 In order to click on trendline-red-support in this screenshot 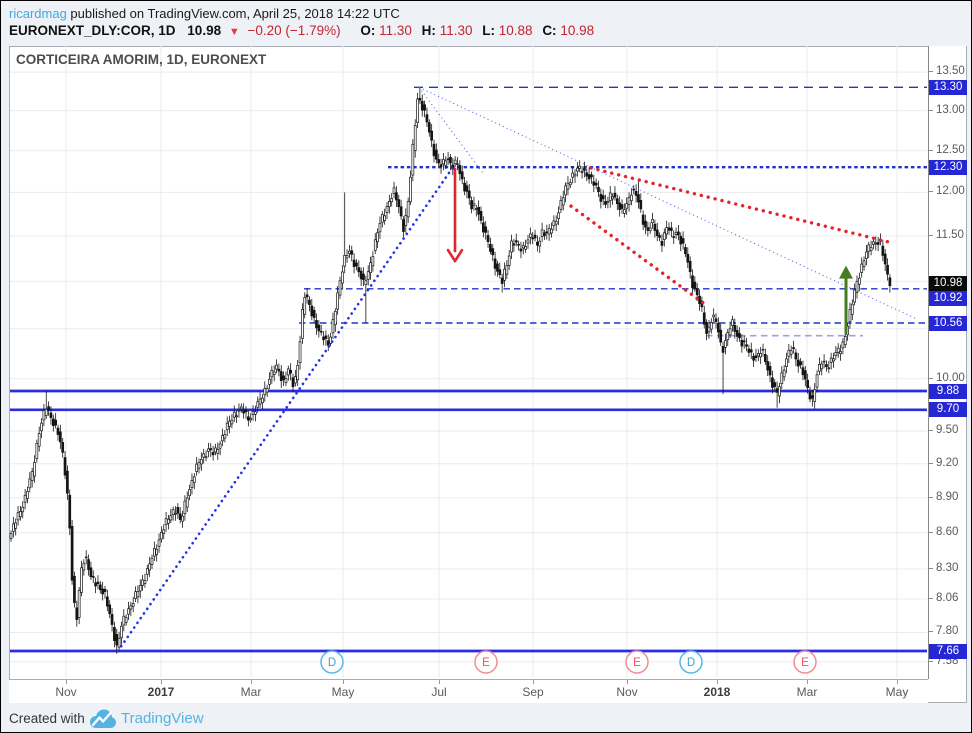, I will do `click(639, 256)`.